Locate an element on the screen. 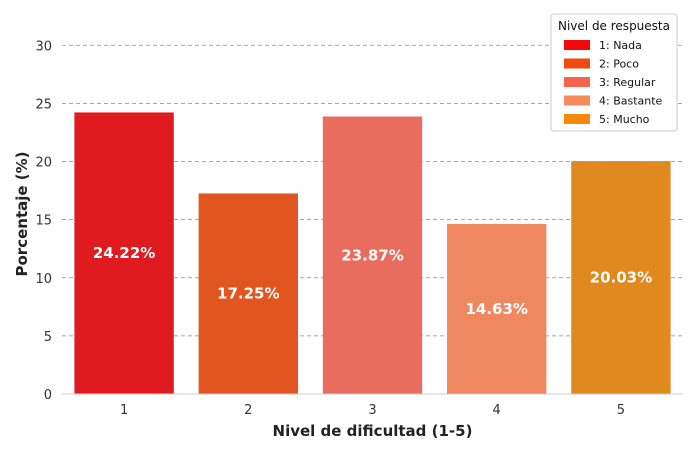  data-label-5: 20.03% is located at coordinates (621, 278).